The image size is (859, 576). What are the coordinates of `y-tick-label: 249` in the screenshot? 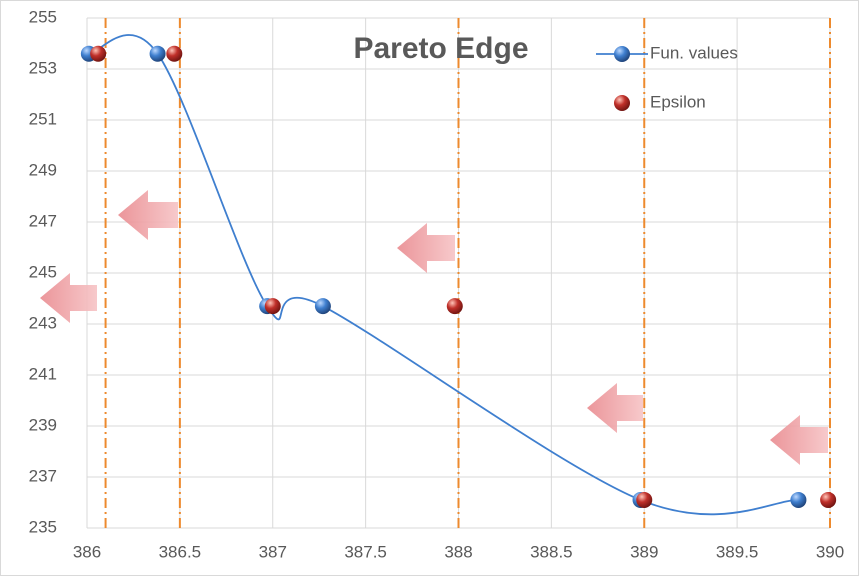 It's located at (43, 169).